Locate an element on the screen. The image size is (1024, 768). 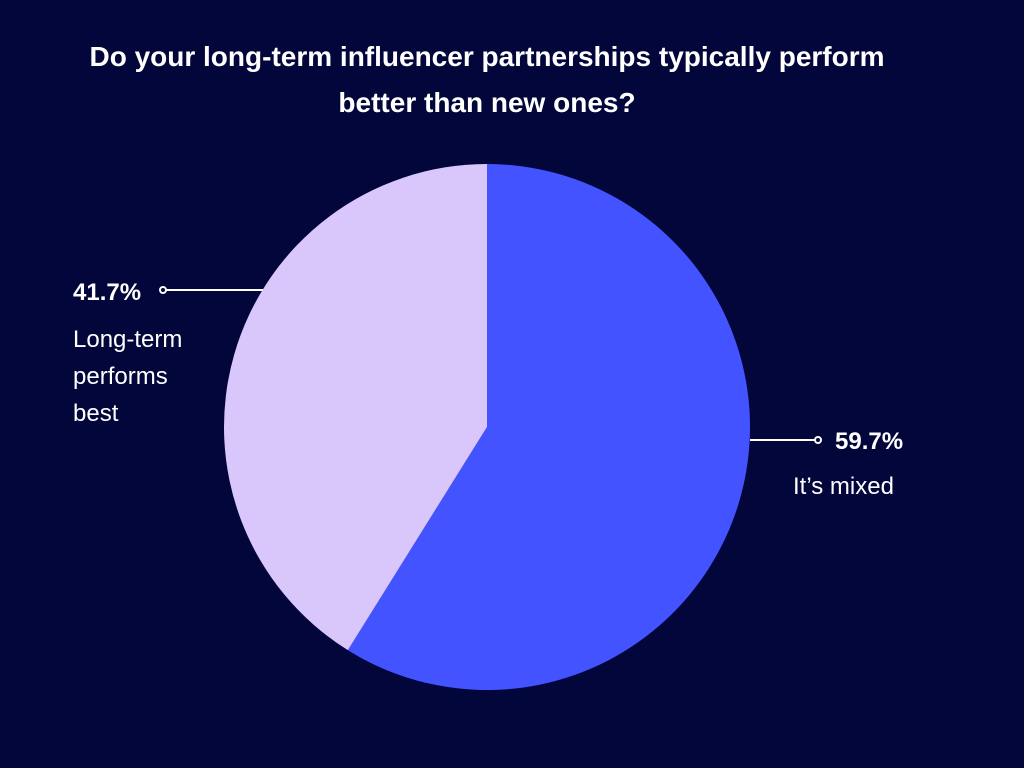
value-label: 59.7% is located at coordinates (869, 441).